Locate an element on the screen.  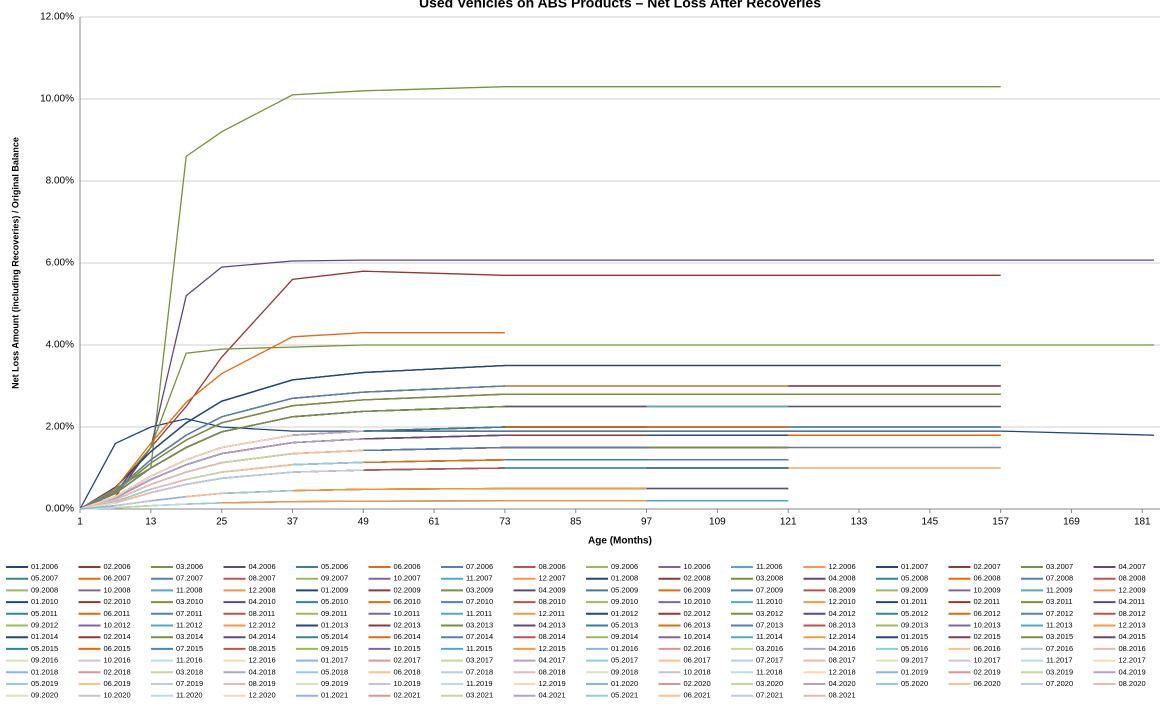
legend-label: 06.2013 is located at coordinates (697, 624).